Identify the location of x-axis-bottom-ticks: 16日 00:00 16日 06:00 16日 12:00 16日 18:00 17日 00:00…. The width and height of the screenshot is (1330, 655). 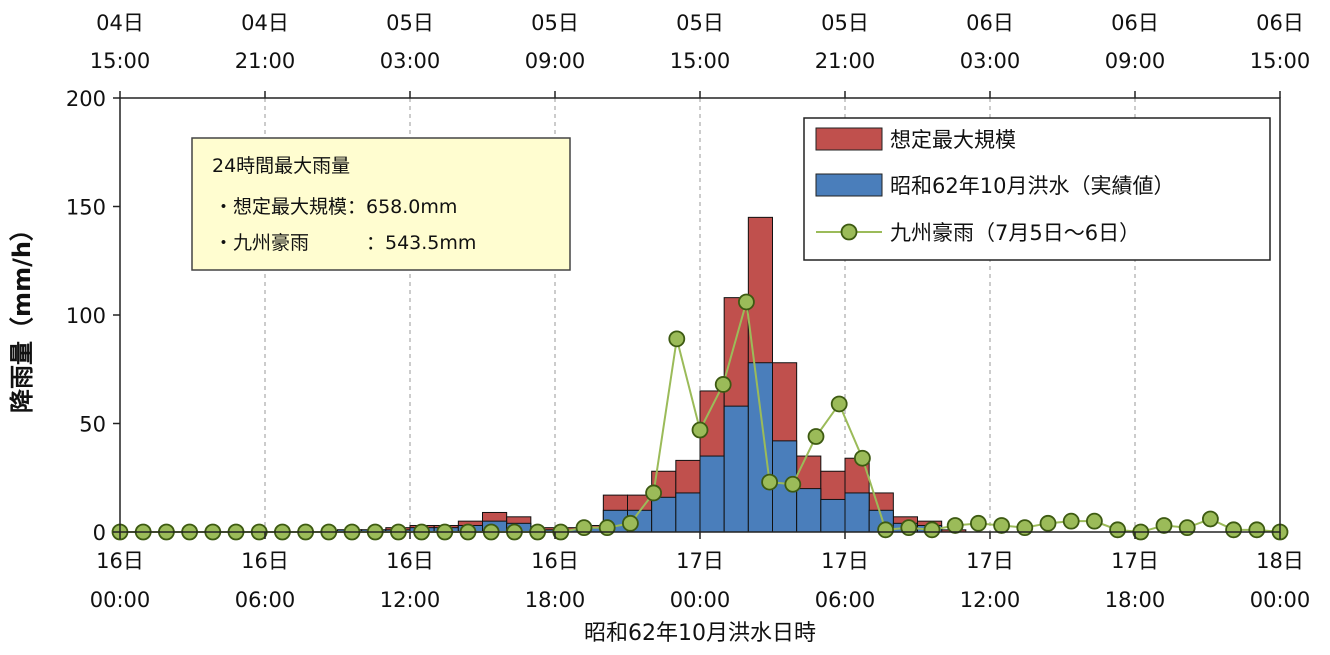
(700, 572).